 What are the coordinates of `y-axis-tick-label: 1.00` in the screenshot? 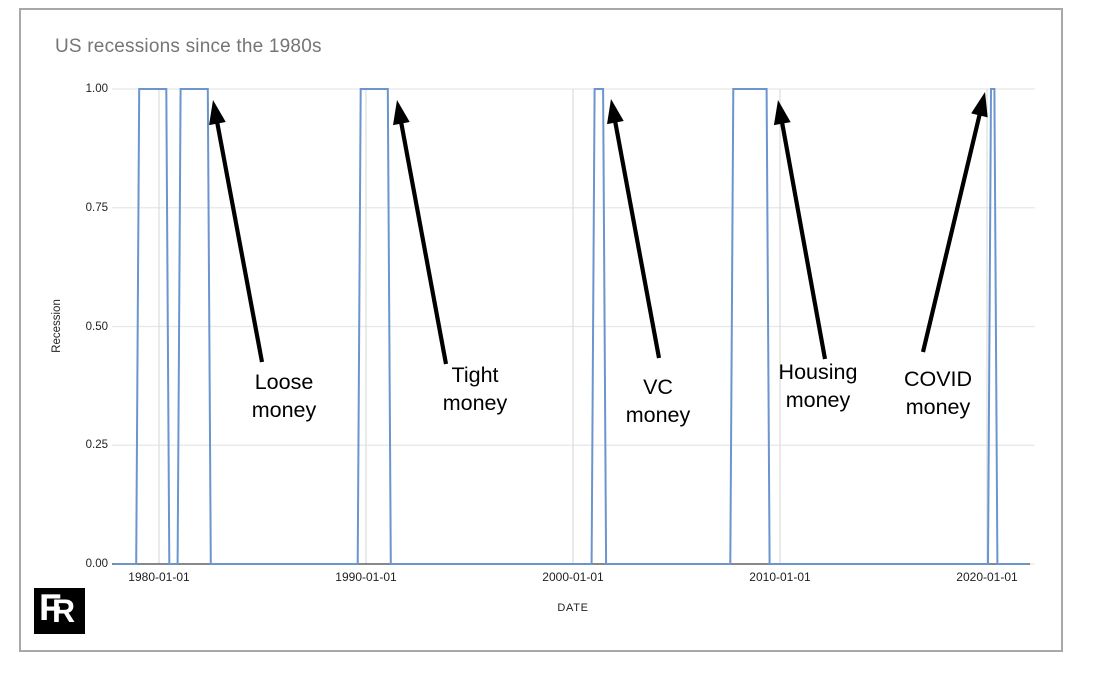 It's located at (96, 89).